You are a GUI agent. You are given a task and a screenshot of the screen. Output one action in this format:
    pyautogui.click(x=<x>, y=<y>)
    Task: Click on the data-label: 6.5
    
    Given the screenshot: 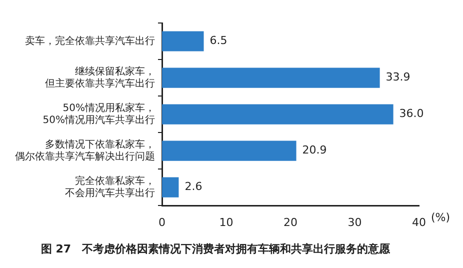 What is the action you would take?
    pyautogui.click(x=219, y=41)
    